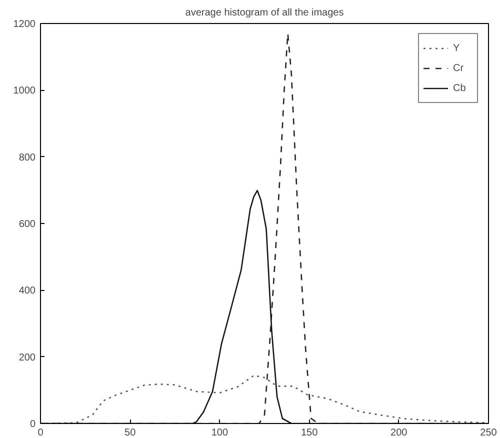  What do you see at coordinates (24, 91) in the screenshot?
I see `y-tick-label: 1000` at bounding box center [24, 91].